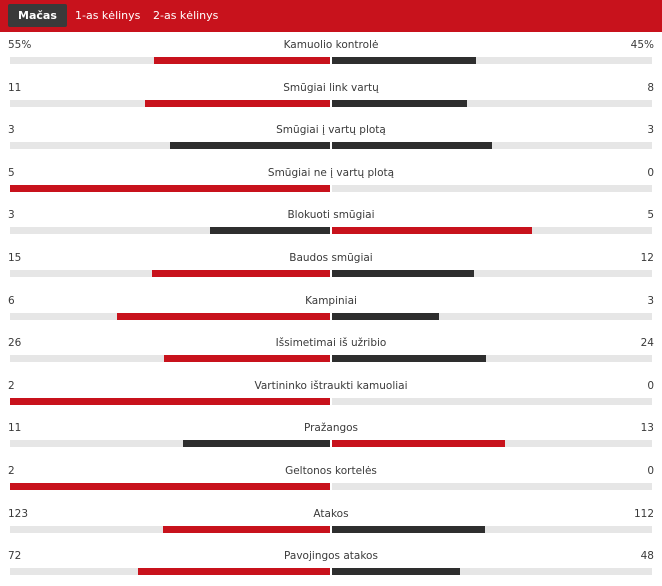 The height and width of the screenshot is (586, 662). What do you see at coordinates (331, 130) in the screenshot?
I see `stat-label: Smūgiai į vartų plotą` at bounding box center [331, 130].